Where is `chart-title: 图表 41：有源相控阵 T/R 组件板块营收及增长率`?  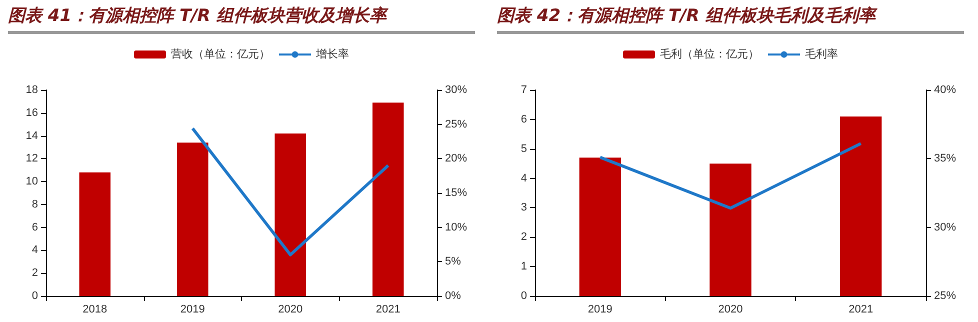
chart-title: 图表 41：有源相控阵 T/R 组件板块营收及增长率 is located at coordinates (241, 19).